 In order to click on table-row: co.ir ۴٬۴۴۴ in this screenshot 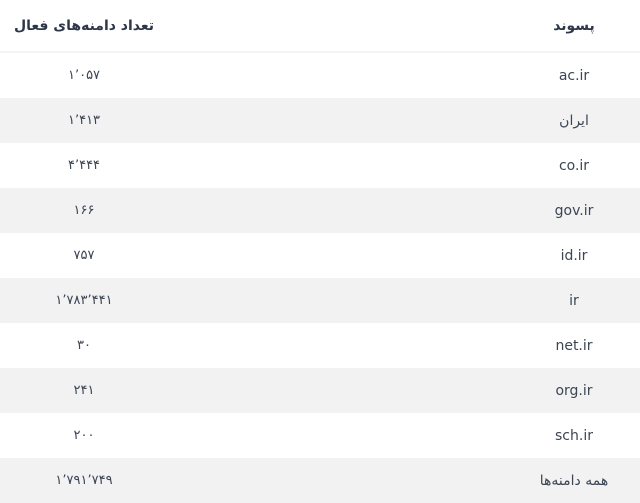, I will do `click(320, 165)`.